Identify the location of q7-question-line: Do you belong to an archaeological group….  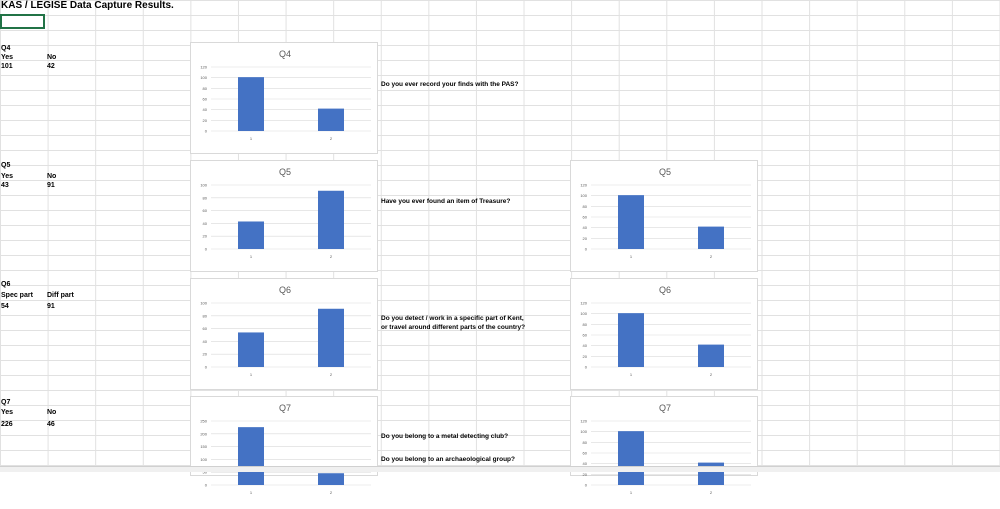
(448, 459).